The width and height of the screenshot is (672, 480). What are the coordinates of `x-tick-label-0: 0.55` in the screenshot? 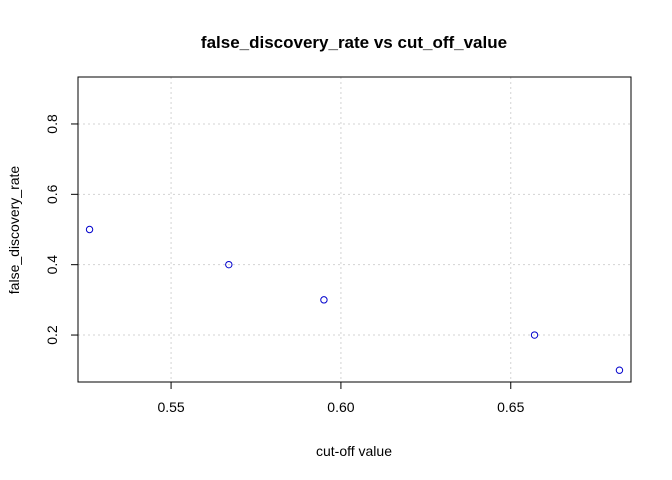 It's located at (170, 407).